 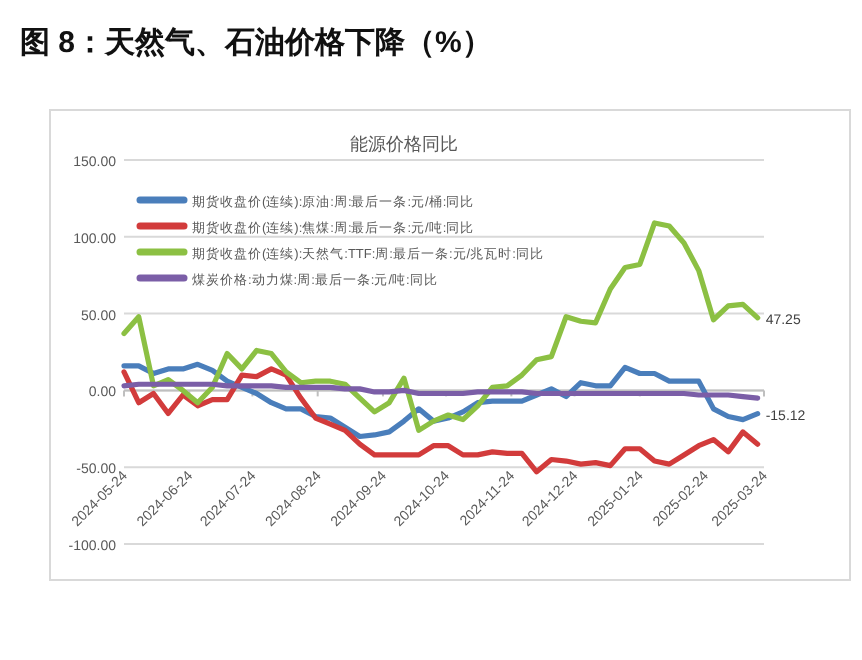 What do you see at coordinates (404, 144) in the screenshot?
I see `chart-subtitle: 能源价格同比` at bounding box center [404, 144].